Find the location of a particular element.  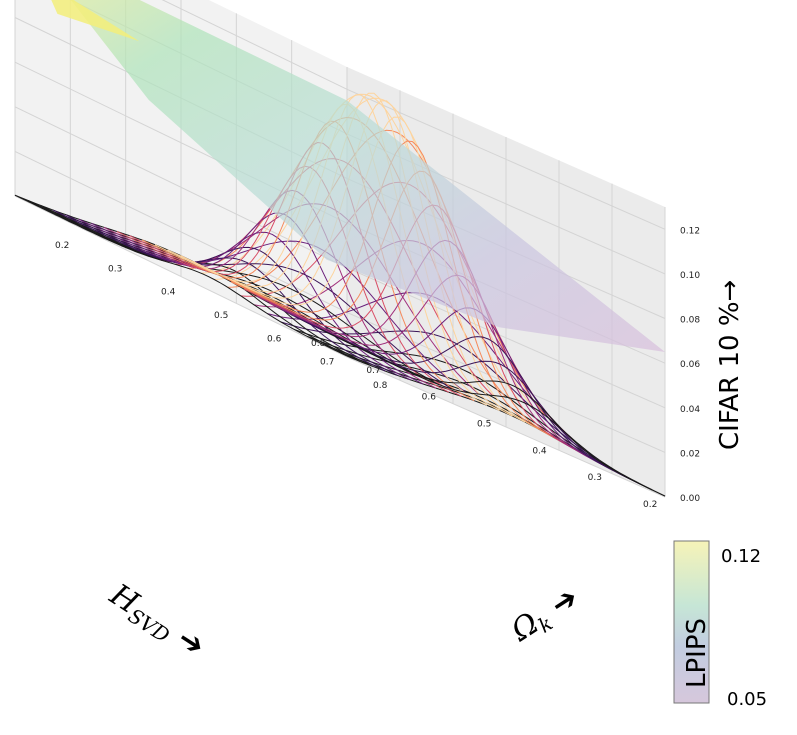

z-tick-label: 0.02 is located at coordinates (690, 454).